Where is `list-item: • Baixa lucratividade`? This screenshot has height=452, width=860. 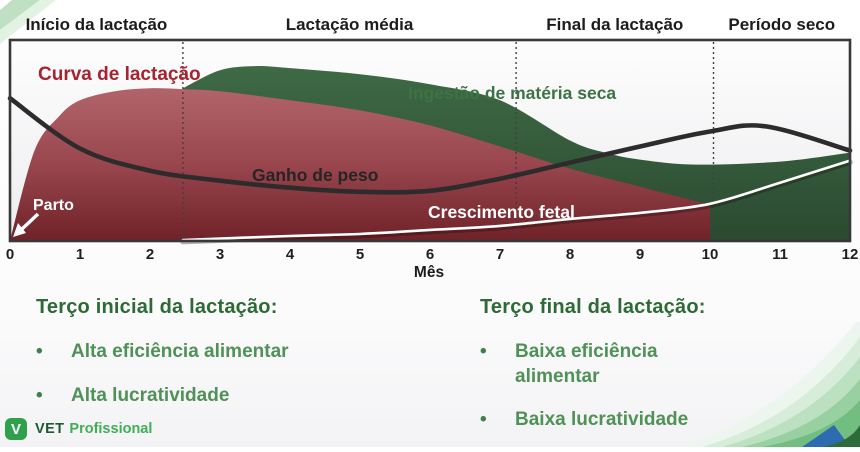 list-item: • Baixa lucratividade is located at coordinates (602, 420).